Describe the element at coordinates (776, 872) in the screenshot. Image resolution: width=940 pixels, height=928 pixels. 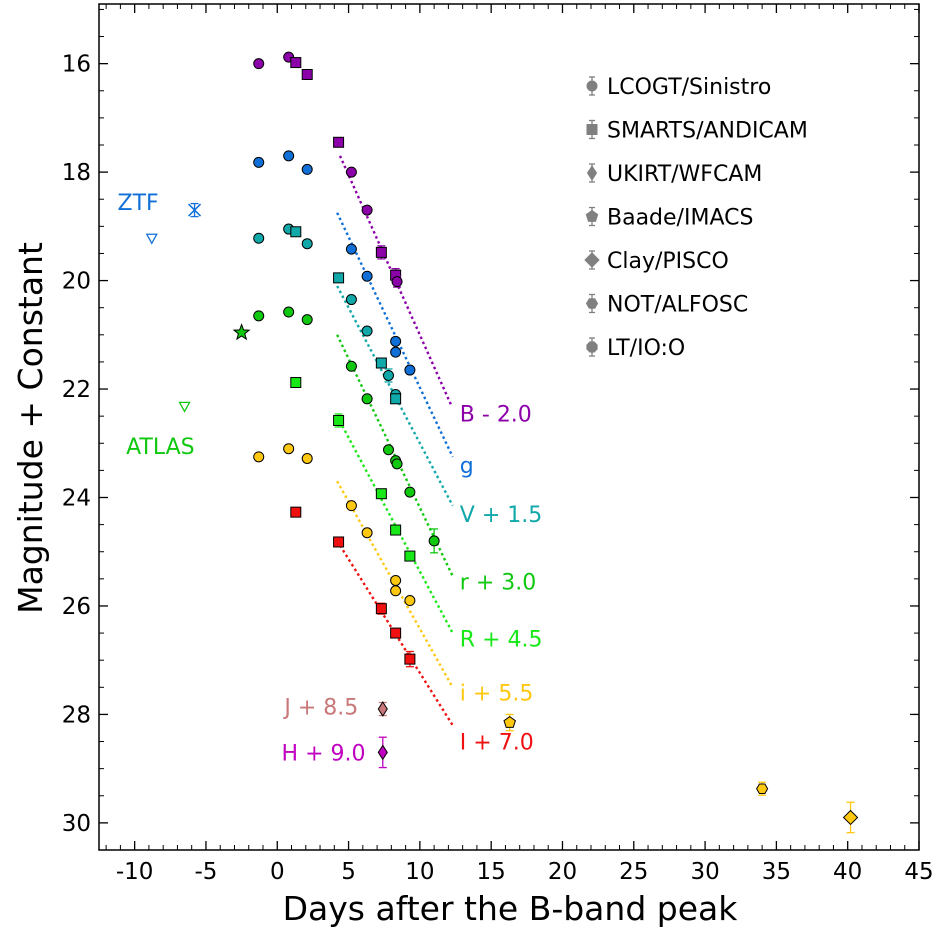
I see `x-tick-label: 35` at that location.